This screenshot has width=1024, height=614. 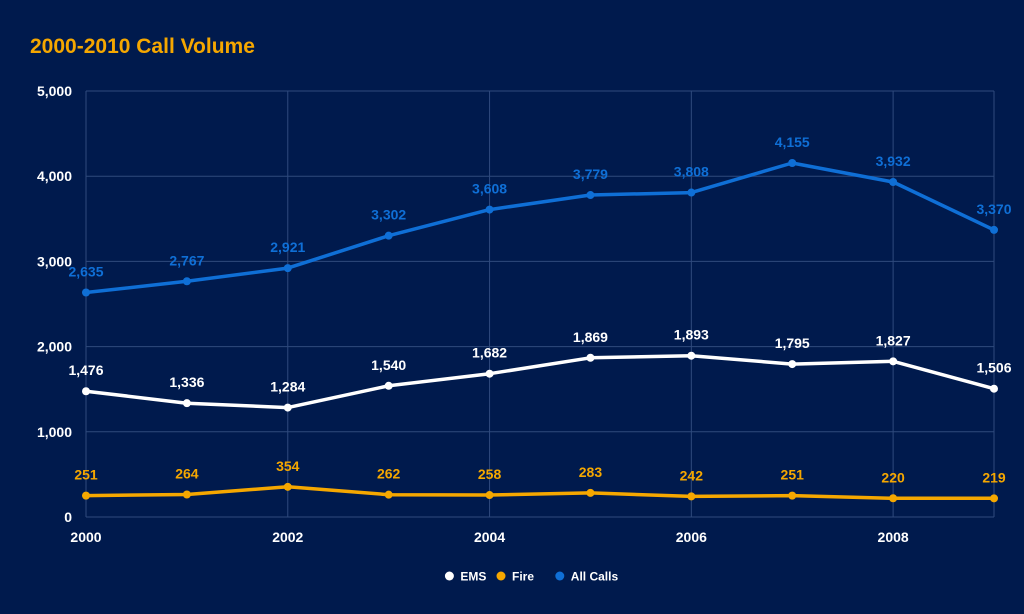 I want to click on series-fire, so click(x=540, y=492).